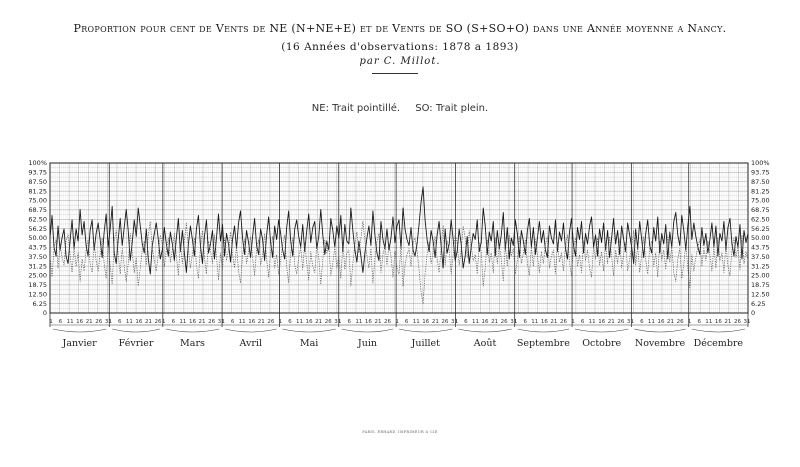  I want to click on legend: NE: Trait pointillé. SO: Trait plein., so click(400, 108).